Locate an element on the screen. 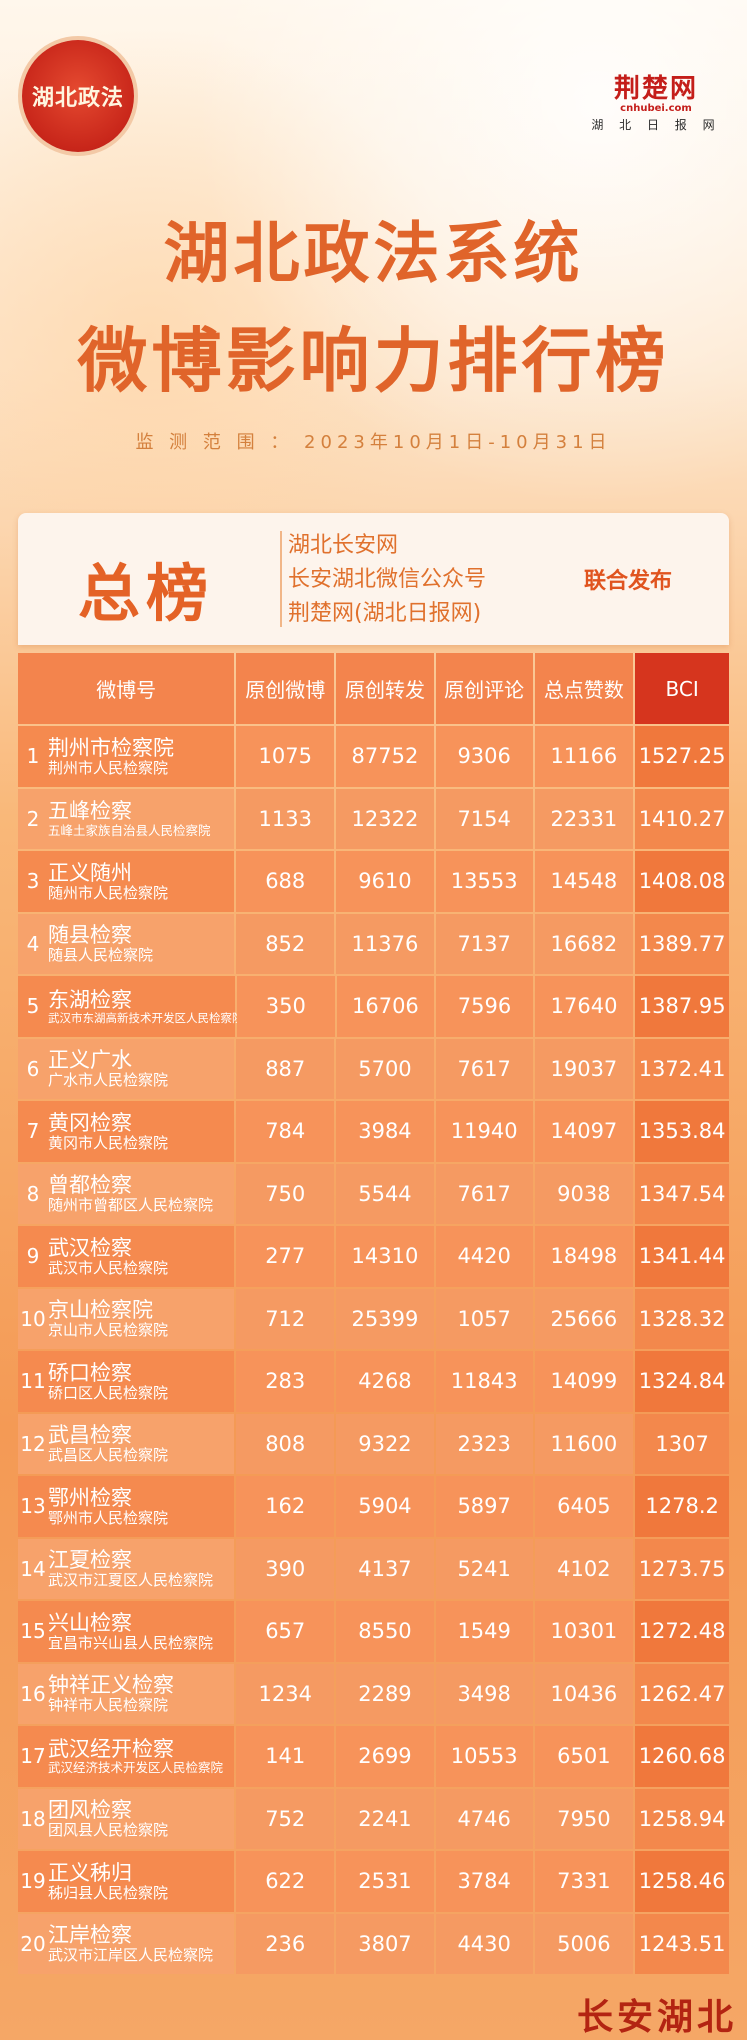 The height and width of the screenshot is (2040, 747). column-header-forwards: 原创转发 is located at coordinates (385, 688).